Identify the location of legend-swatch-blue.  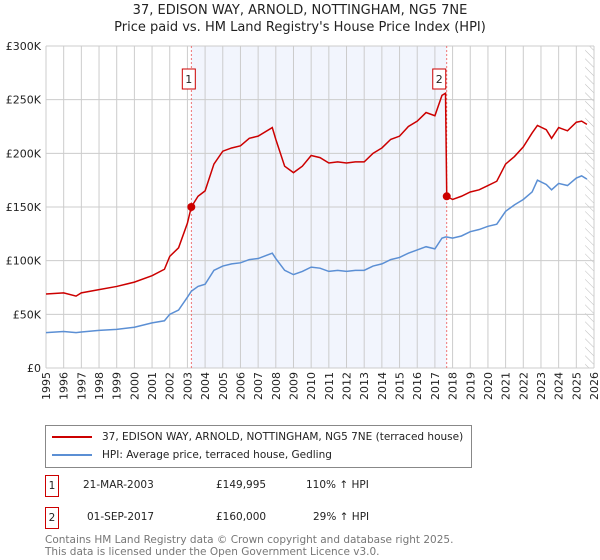
(72, 455).